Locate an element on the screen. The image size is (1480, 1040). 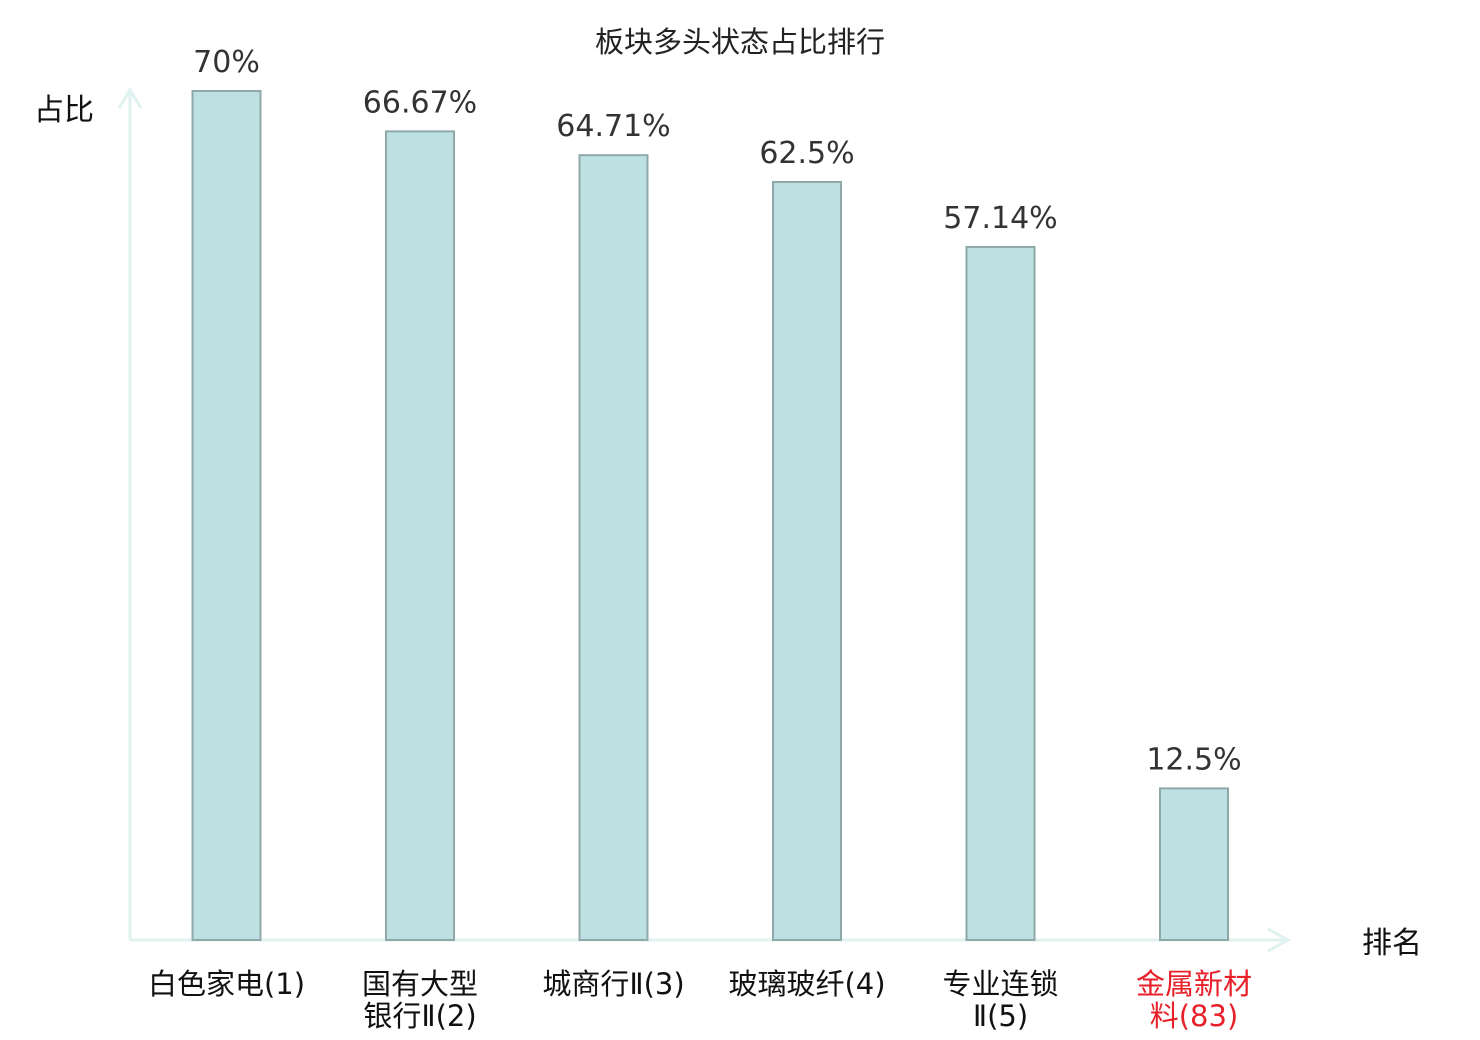
category-label-5: 专业连锁 Ⅱ(5) is located at coordinates (1000, 1000).